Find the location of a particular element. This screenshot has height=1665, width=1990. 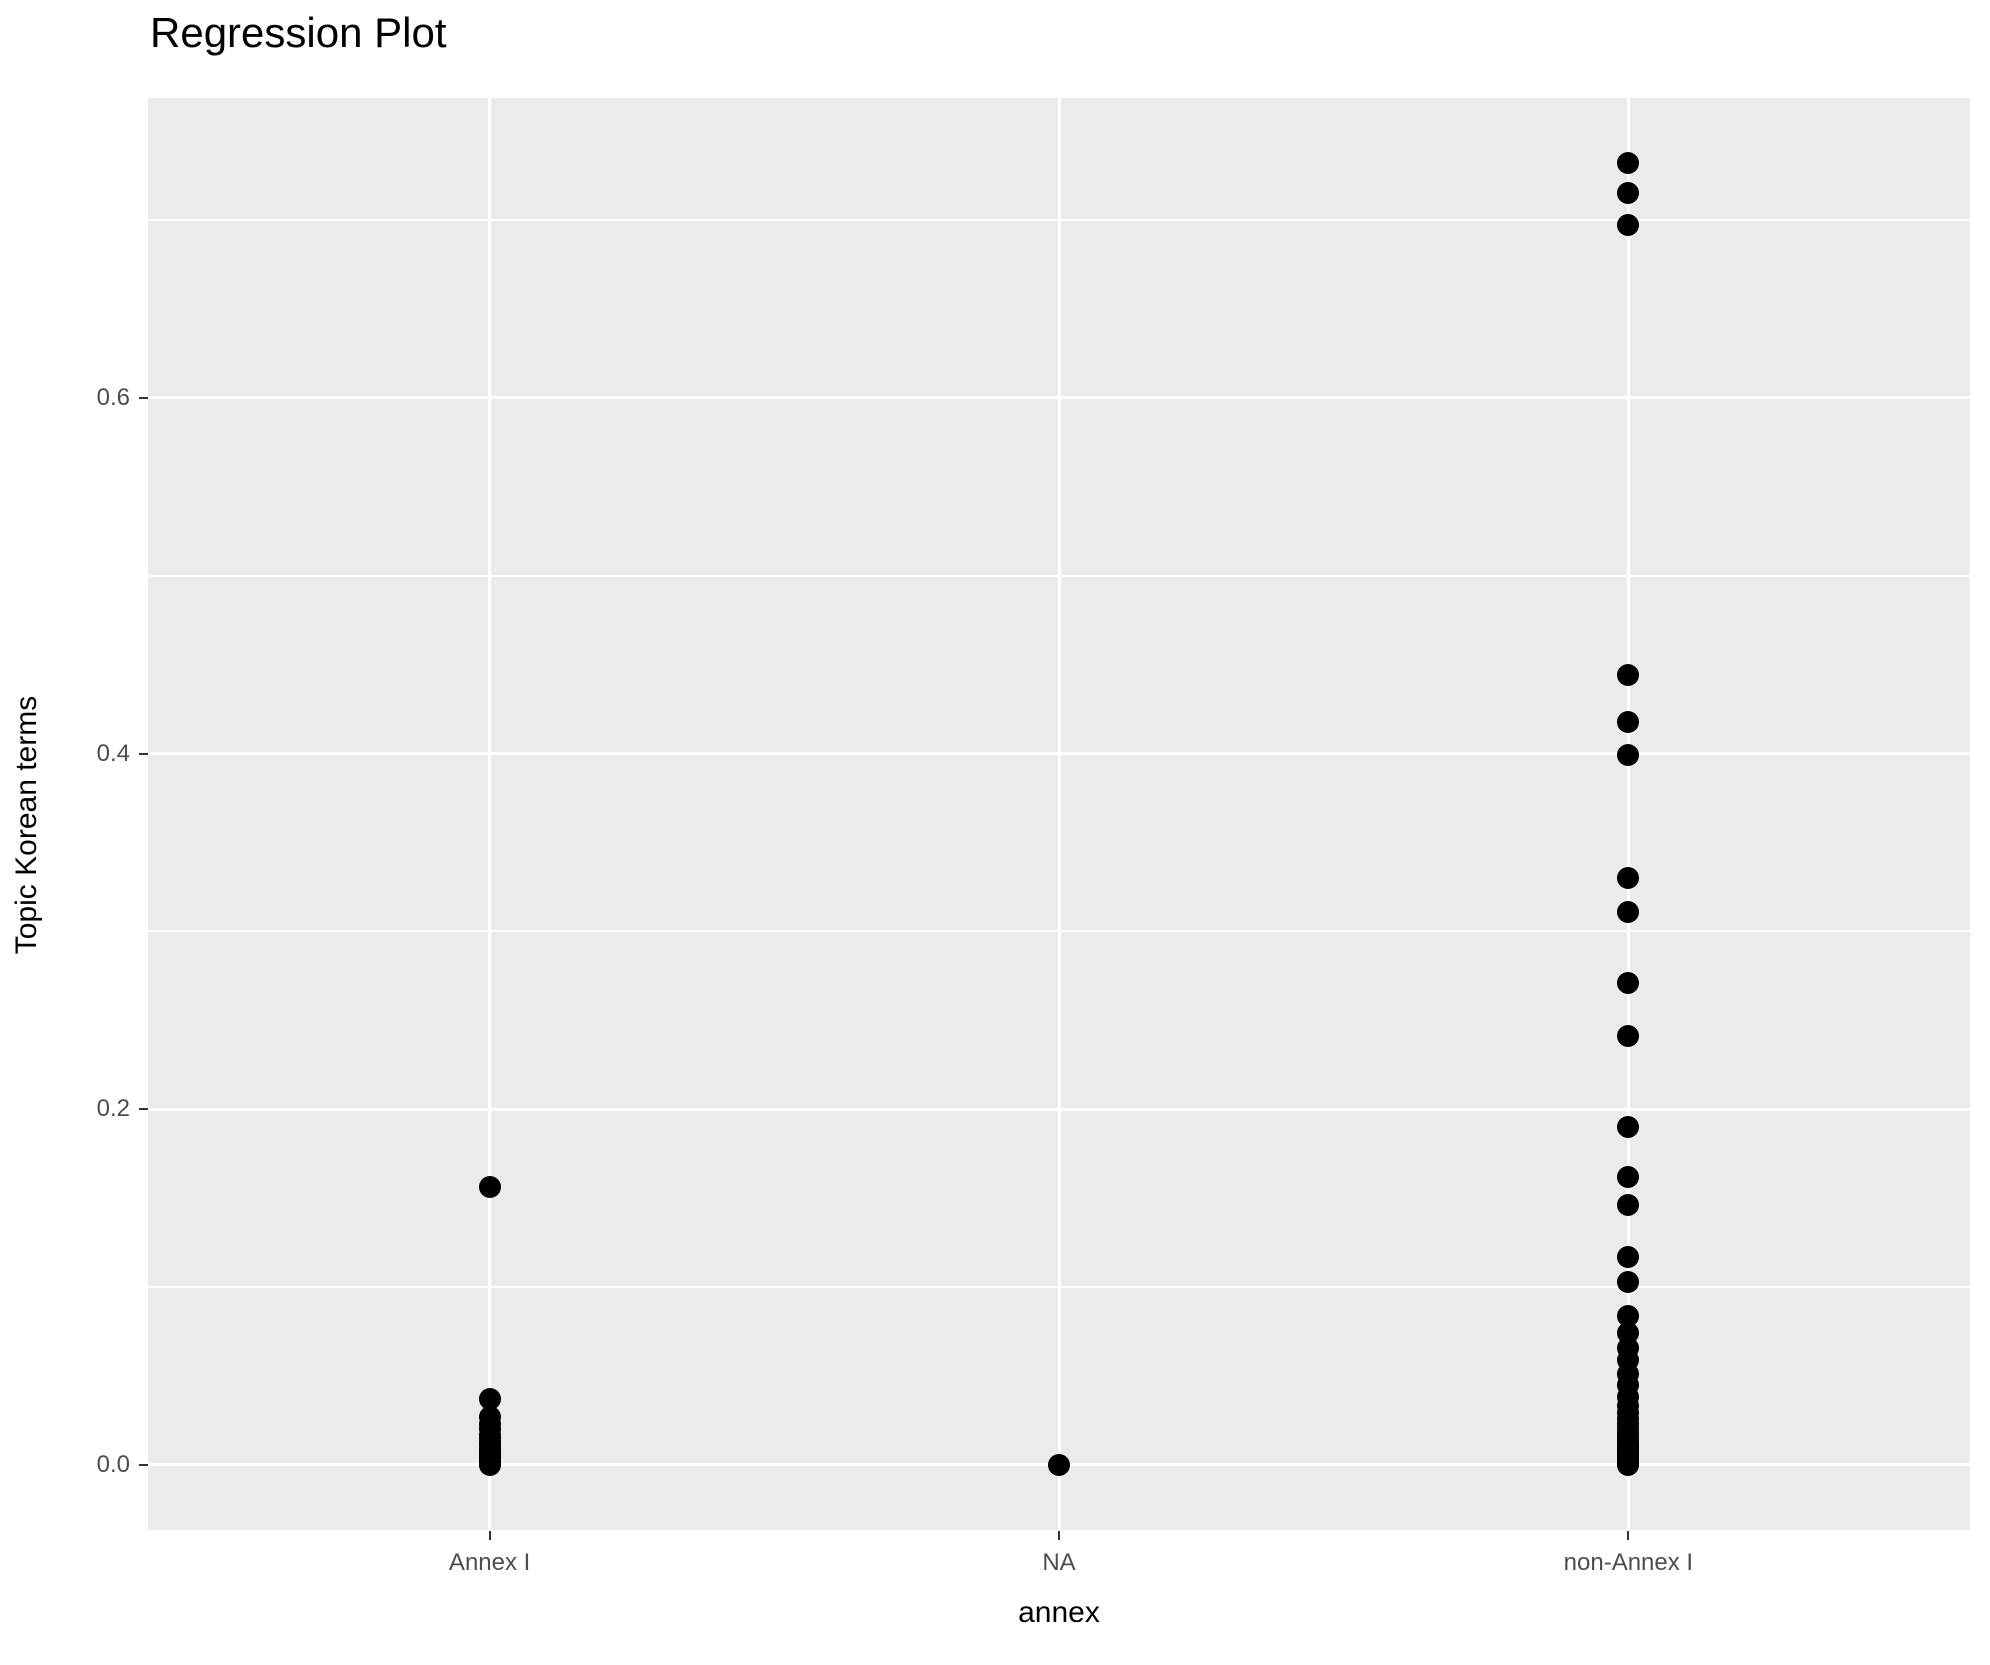

y-tick-label: 0.0 is located at coordinates (113, 1464).